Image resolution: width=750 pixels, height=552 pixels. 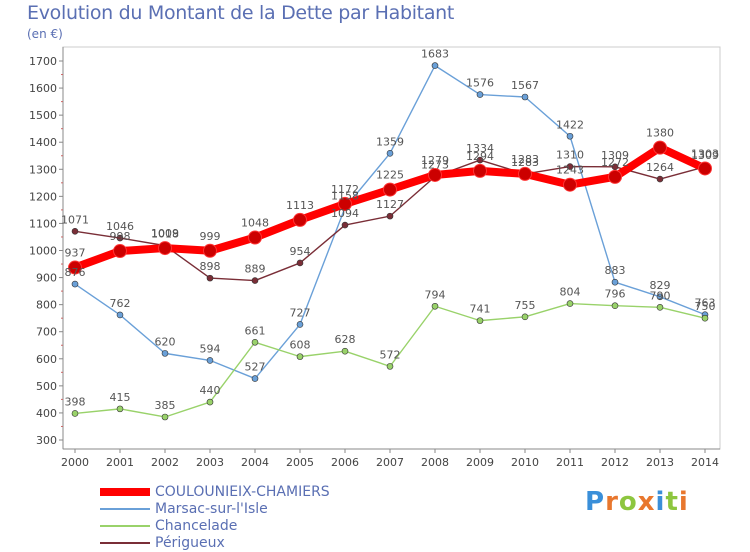 I want to click on data-label: 937, so click(x=75, y=253).